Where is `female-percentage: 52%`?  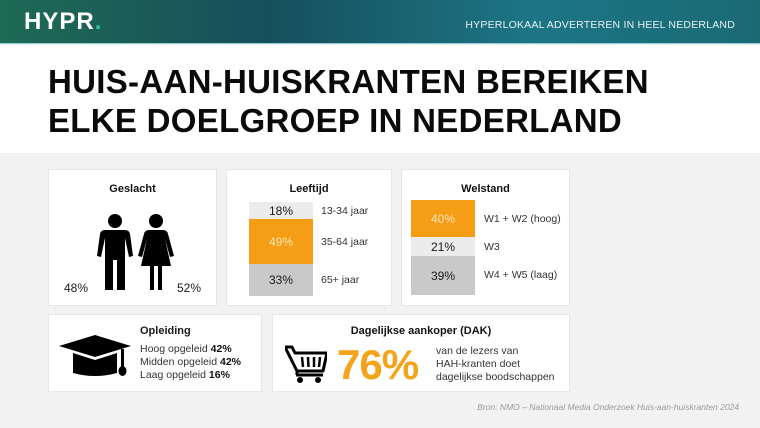
female-percentage: 52% is located at coordinates (189, 288).